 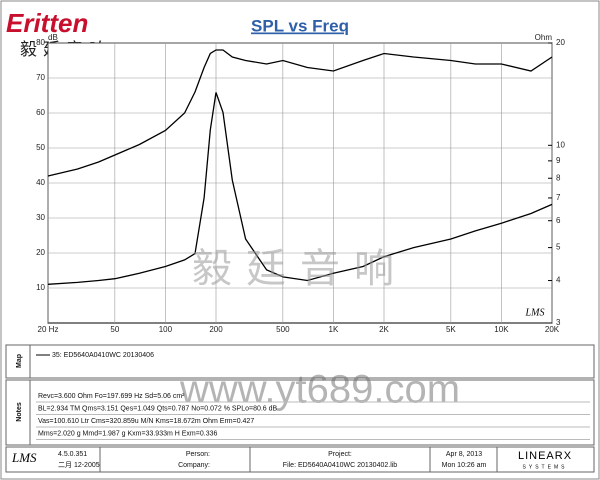 What do you see at coordinates (40, 42) in the screenshot?
I see `y-tick-label: 80` at bounding box center [40, 42].